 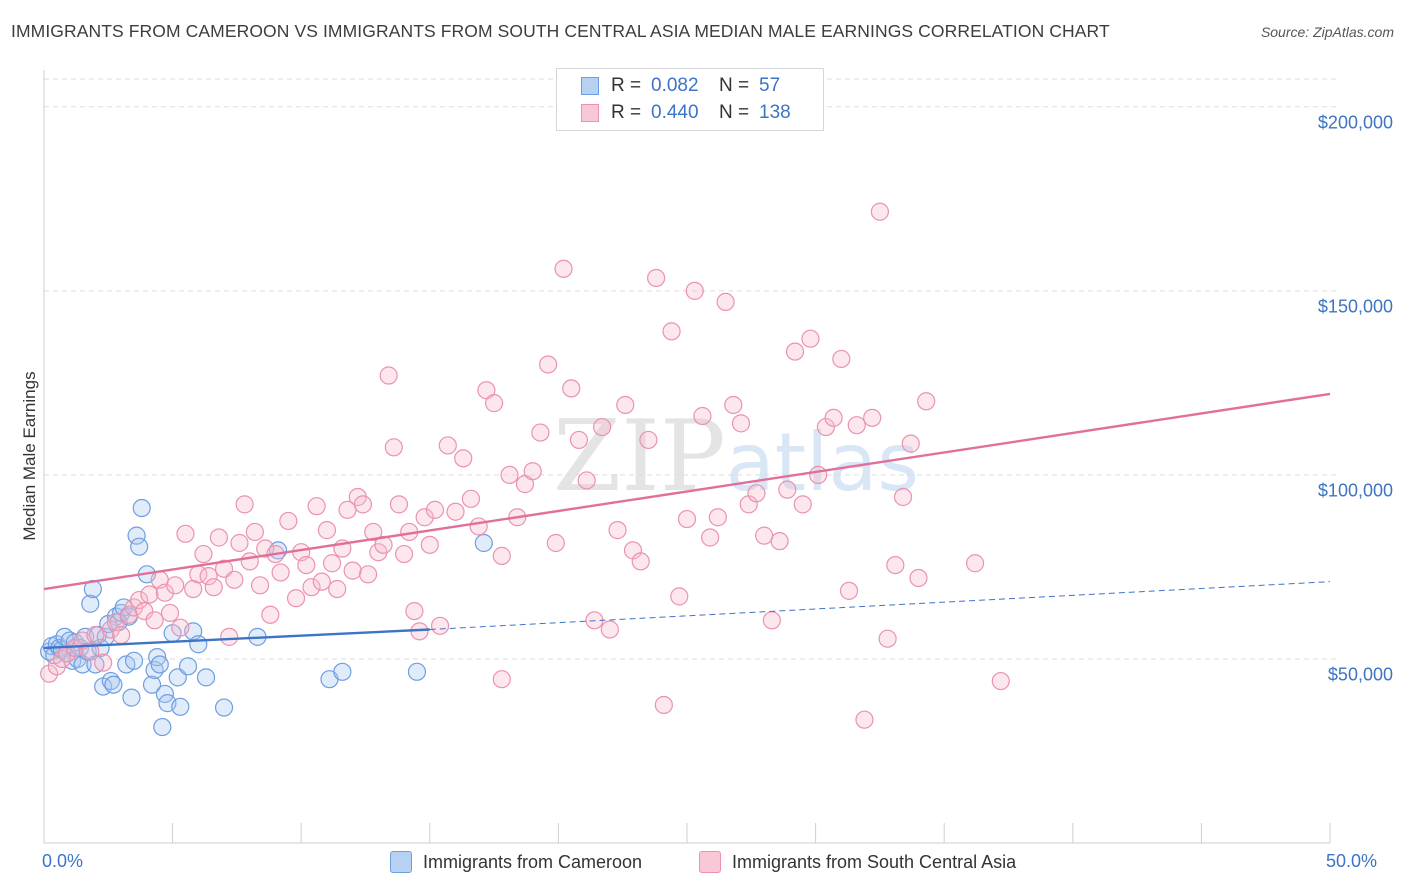 What do you see at coordinates (680, 86) in the screenshot?
I see `legend-row-cameroon: R = 0.082 N = 57` at bounding box center [680, 86].